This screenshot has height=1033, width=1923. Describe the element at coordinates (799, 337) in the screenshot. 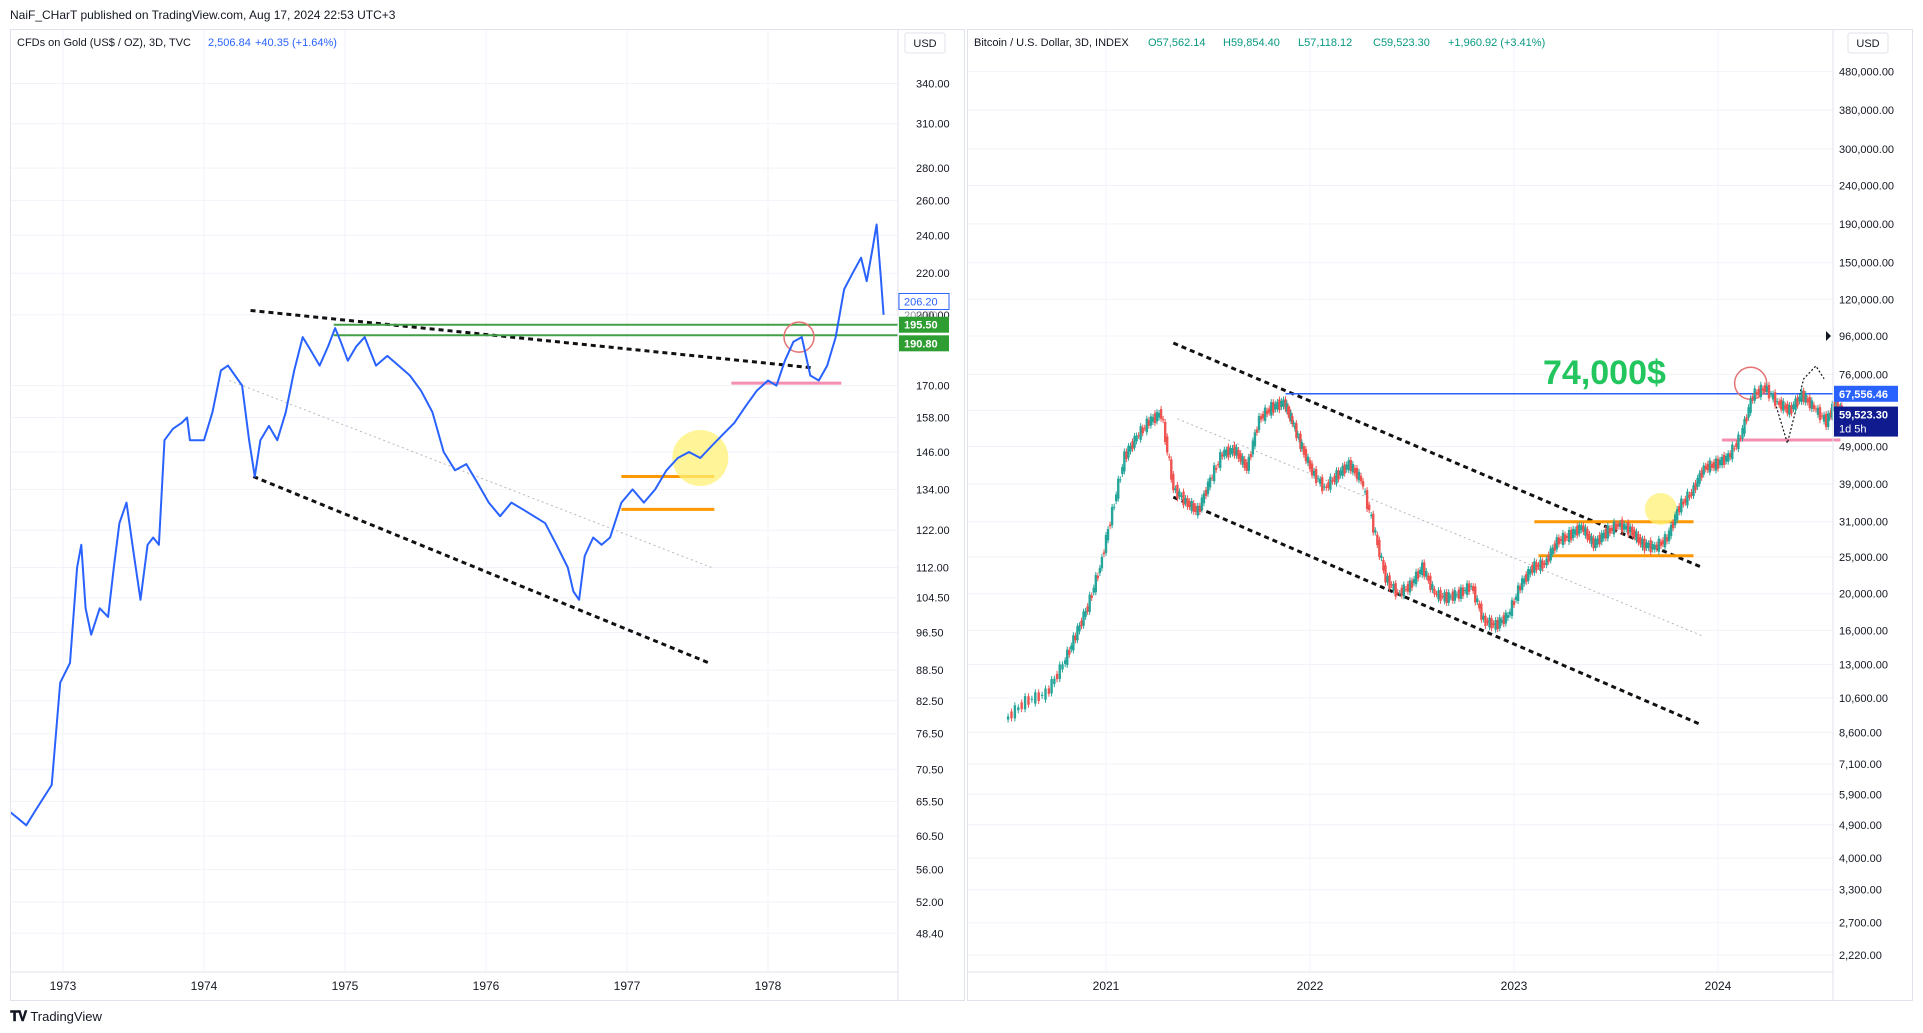

I see `gold-retest-circle` at that location.